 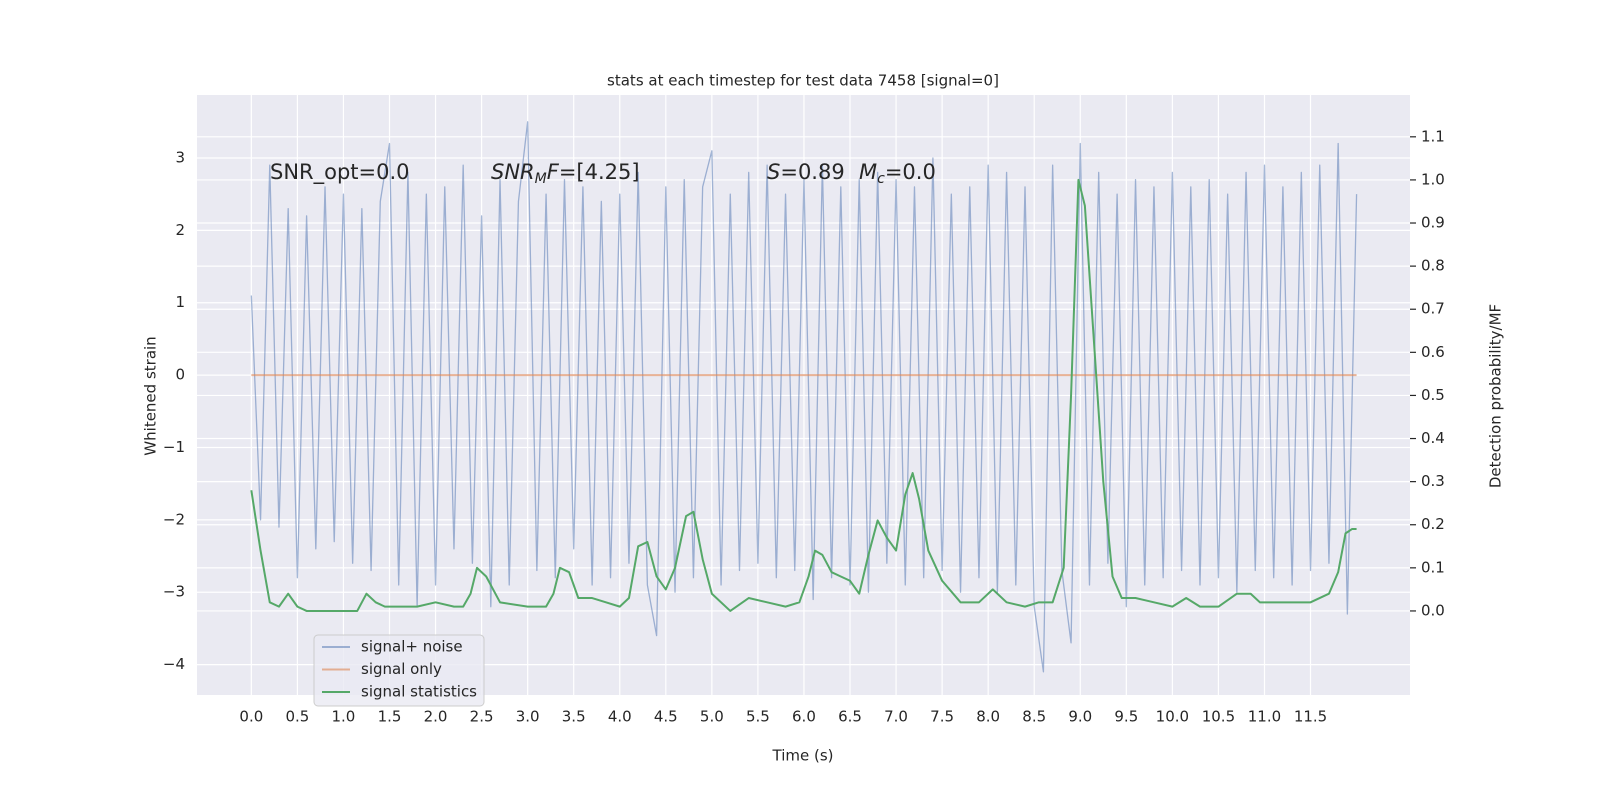 What do you see at coordinates (1080, 717) in the screenshot?
I see `x-tick-label: 9.0` at bounding box center [1080, 717].